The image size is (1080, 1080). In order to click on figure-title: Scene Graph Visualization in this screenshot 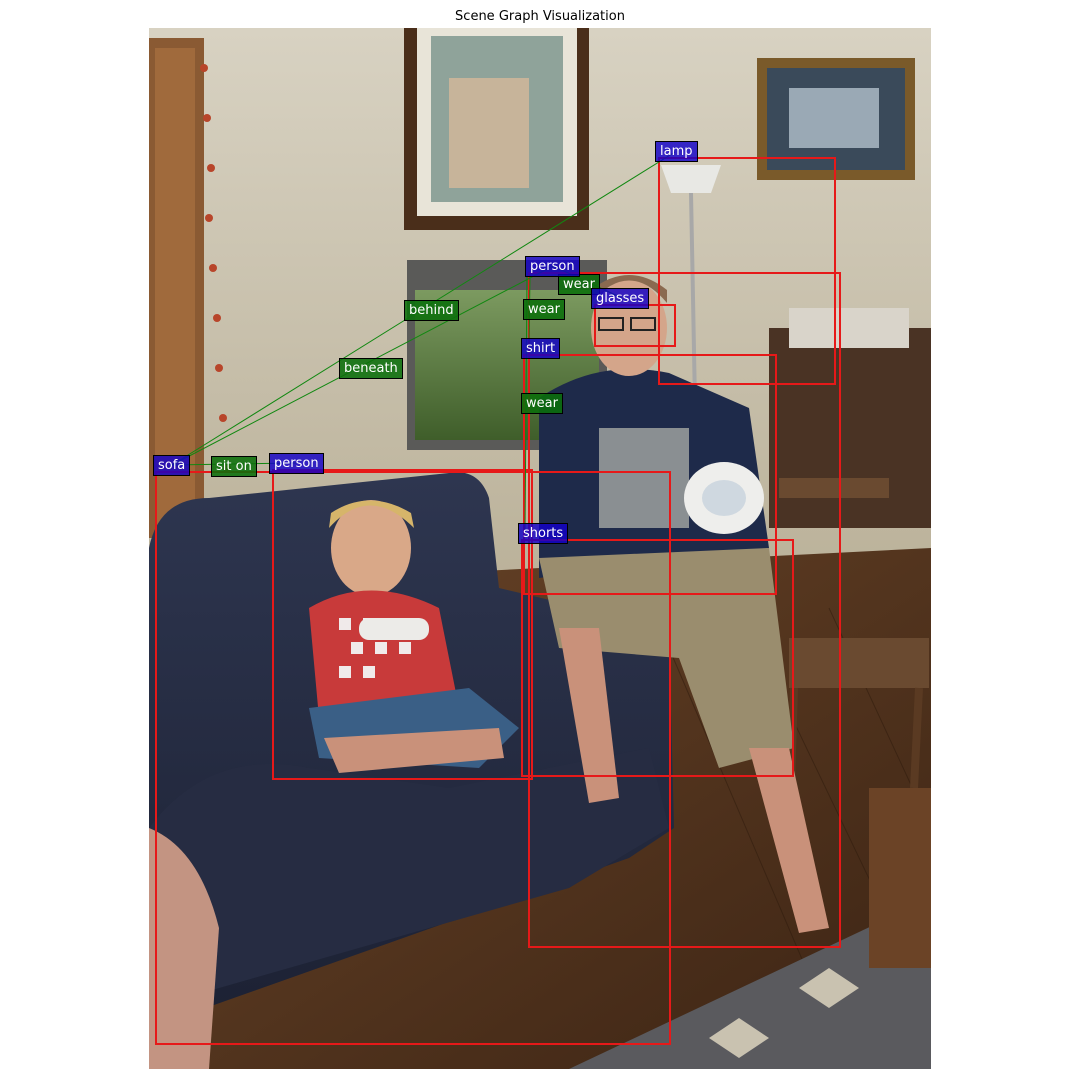, I will do `click(540, 16)`.